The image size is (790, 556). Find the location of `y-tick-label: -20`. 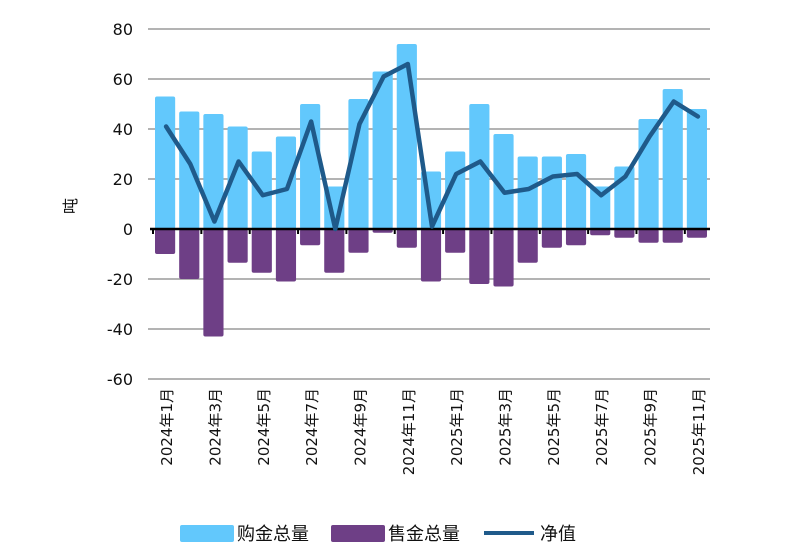

y-tick-label: -20 is located at coordinates (120, 279).